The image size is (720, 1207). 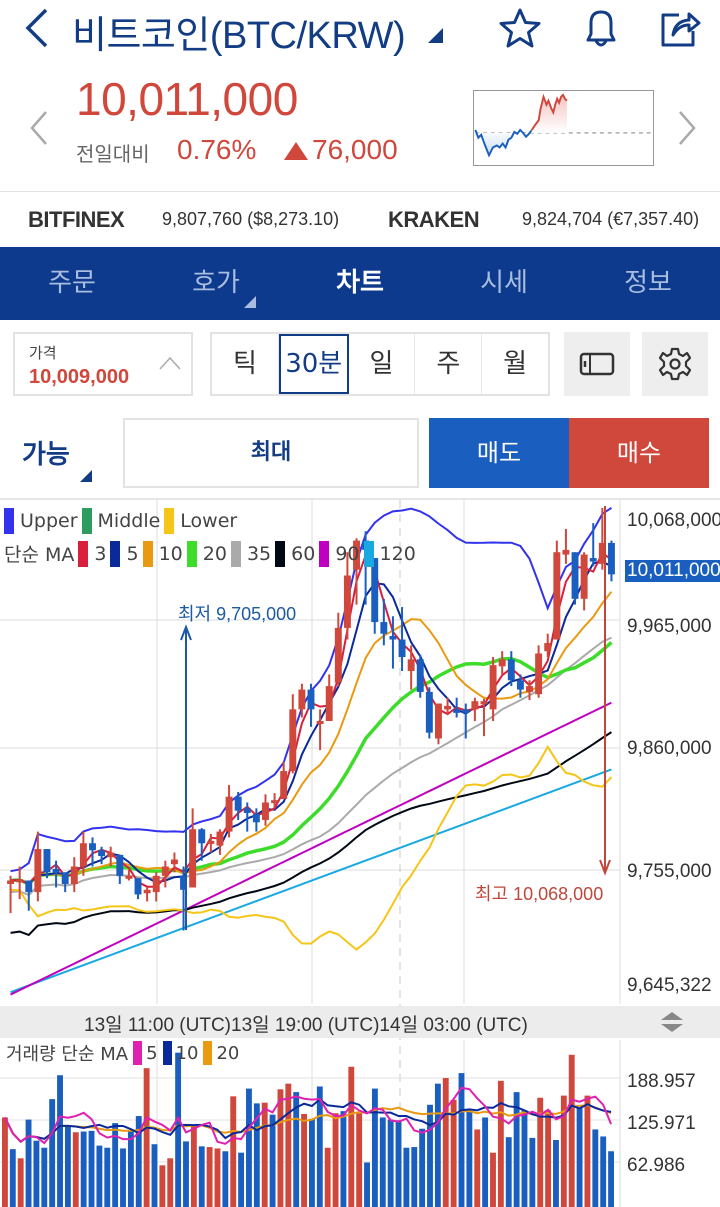 I want to click on current-price: 10,011,000, so click(x=187, y=99).